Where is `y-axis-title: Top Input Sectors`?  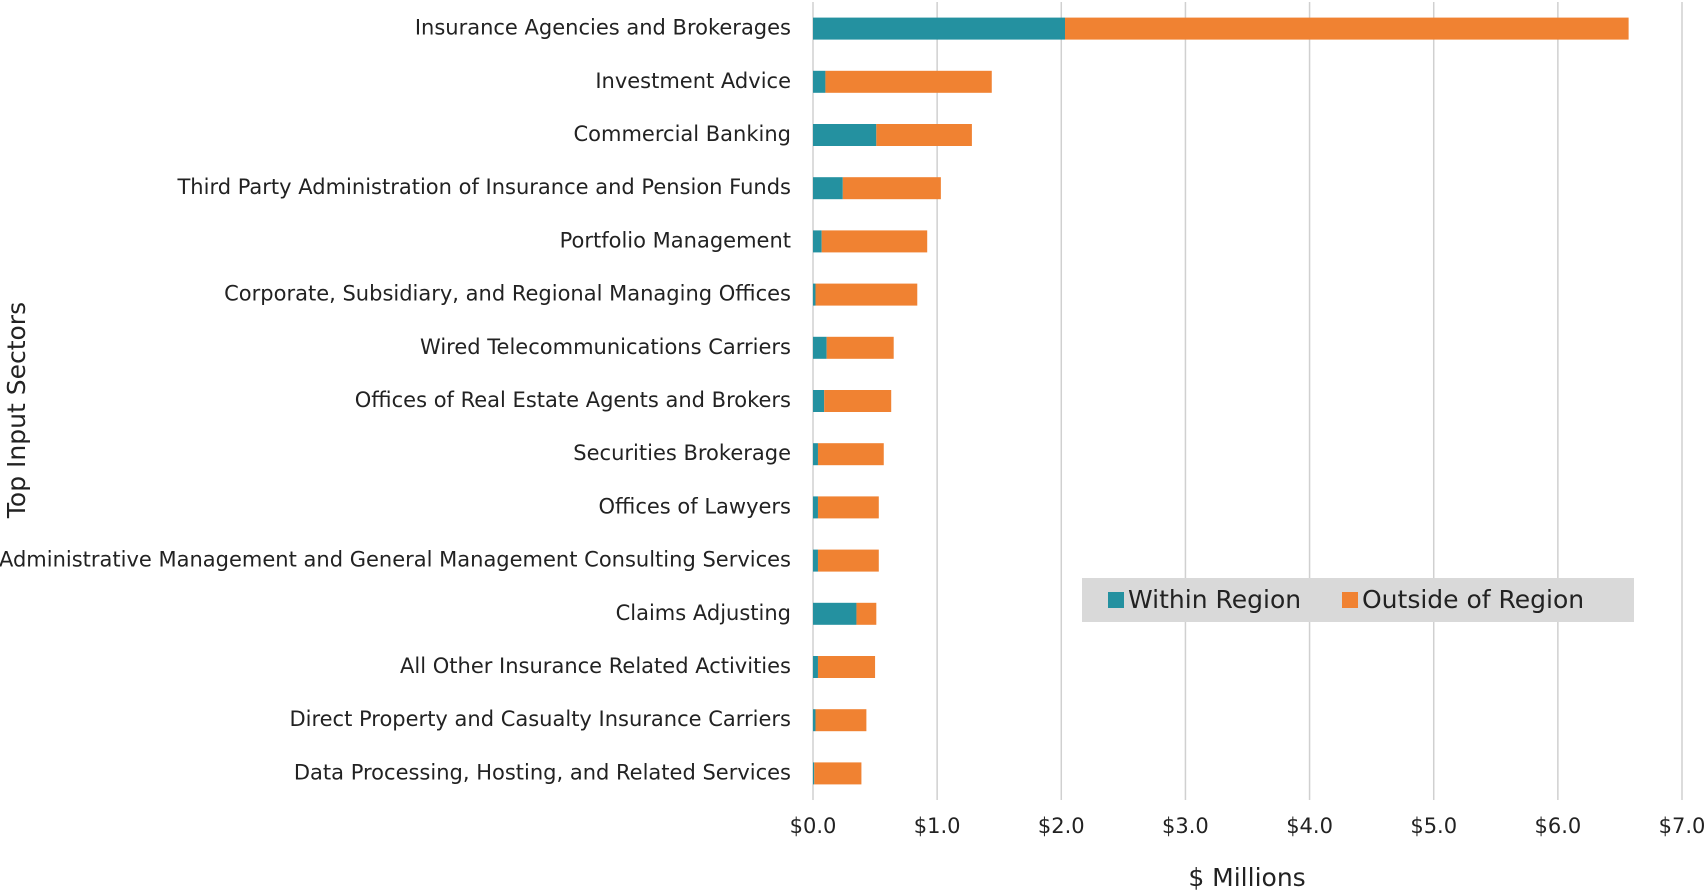
y-axis-title: Top Input Sectors is located at coordinates (16, 410).